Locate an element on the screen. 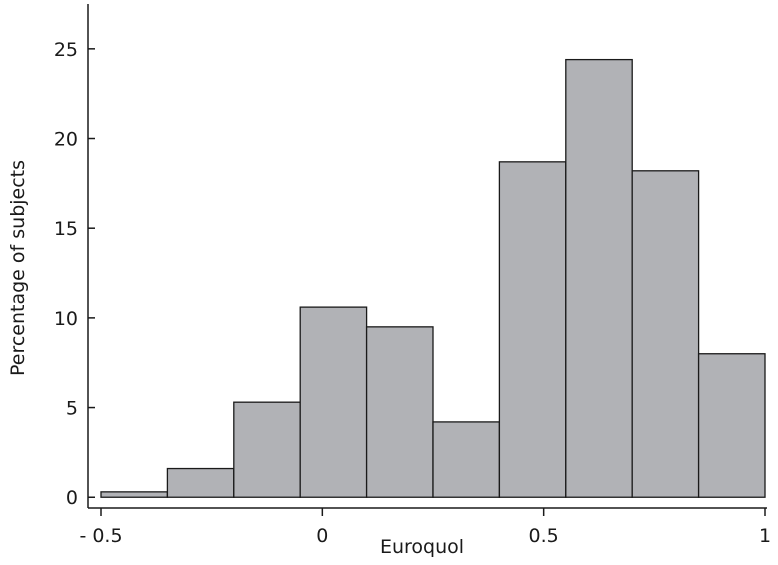 This screenshot has width=778, height=565. x-tick-label-4: 1 is located at coordinates (765, 536).